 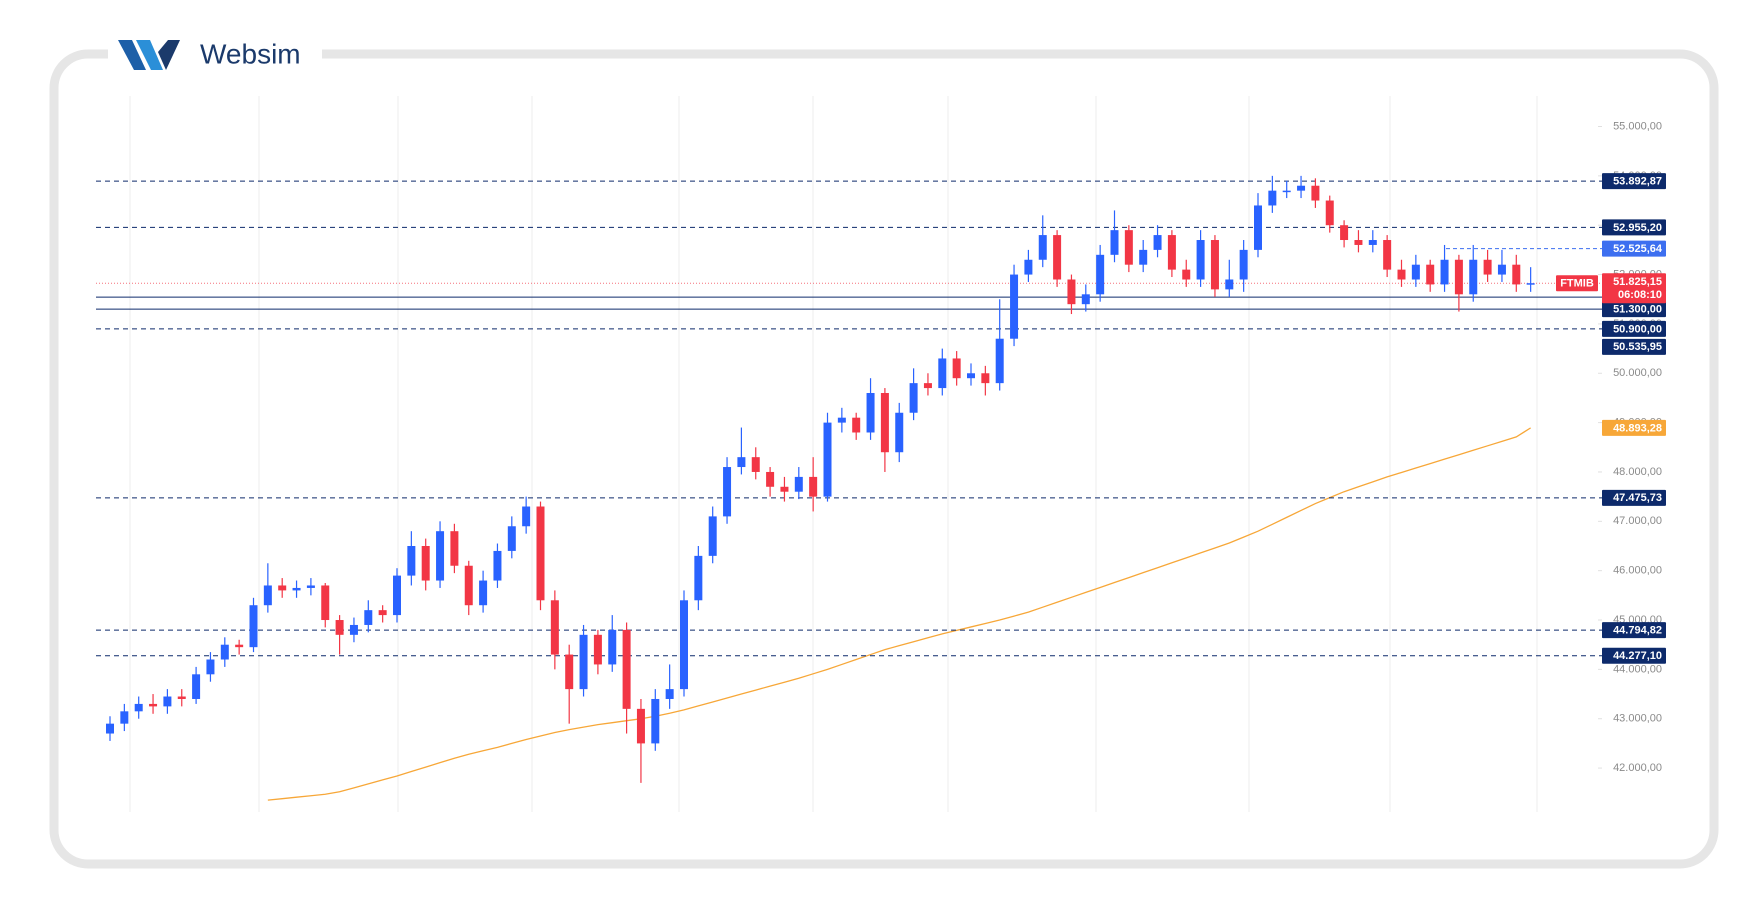 What do you see at coordinates (1638, 249) in the screenshot?
I see `level-label: 52.525,64` at bounding box center [1638, 249].